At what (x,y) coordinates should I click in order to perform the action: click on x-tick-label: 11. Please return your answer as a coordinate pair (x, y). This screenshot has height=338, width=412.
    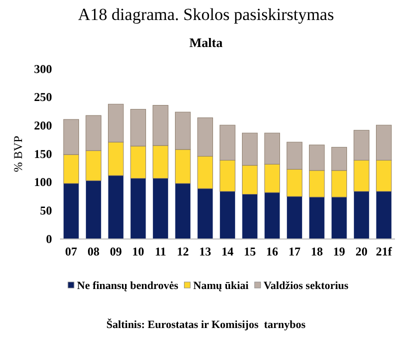
    Looking at the image, I should click on (160, 251).